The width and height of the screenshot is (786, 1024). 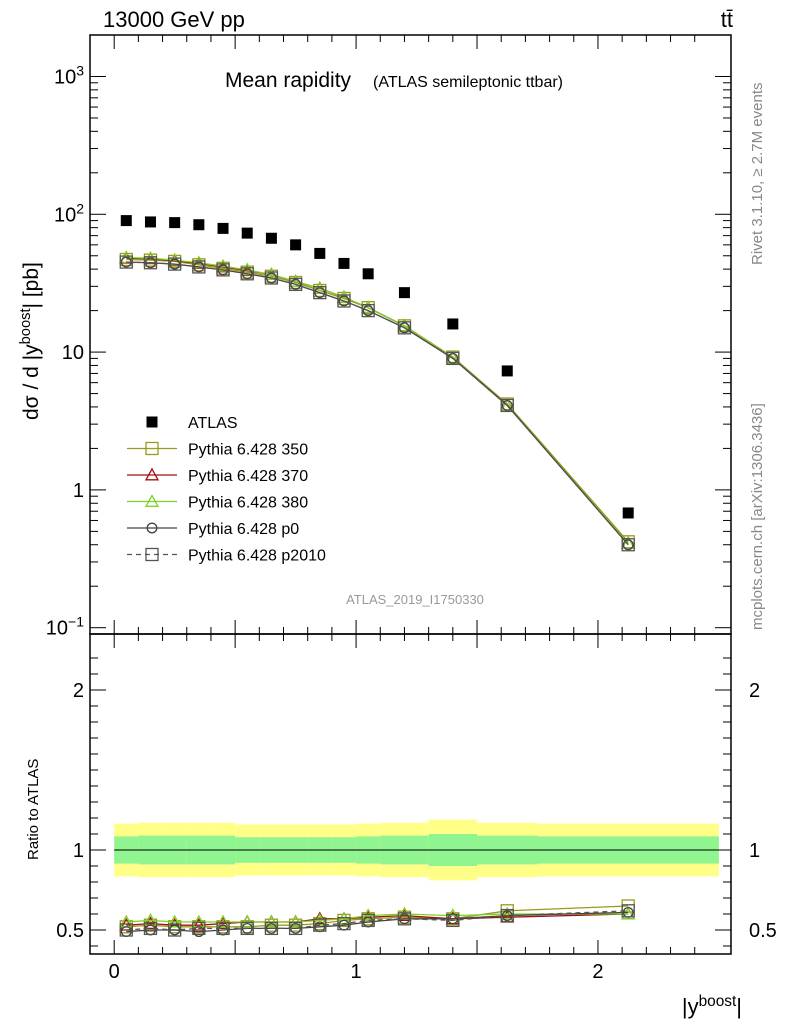 I want to click on ratio-y-tick-label-right: 1, so click(x=754, y=851).